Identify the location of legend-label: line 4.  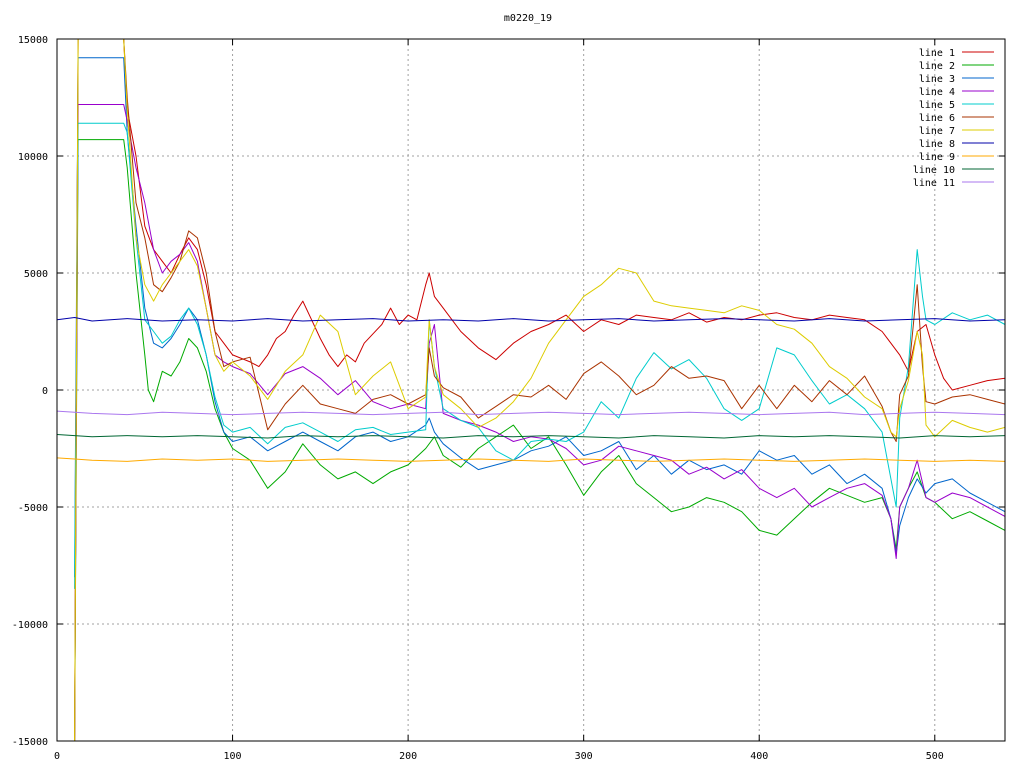
(937, 92).